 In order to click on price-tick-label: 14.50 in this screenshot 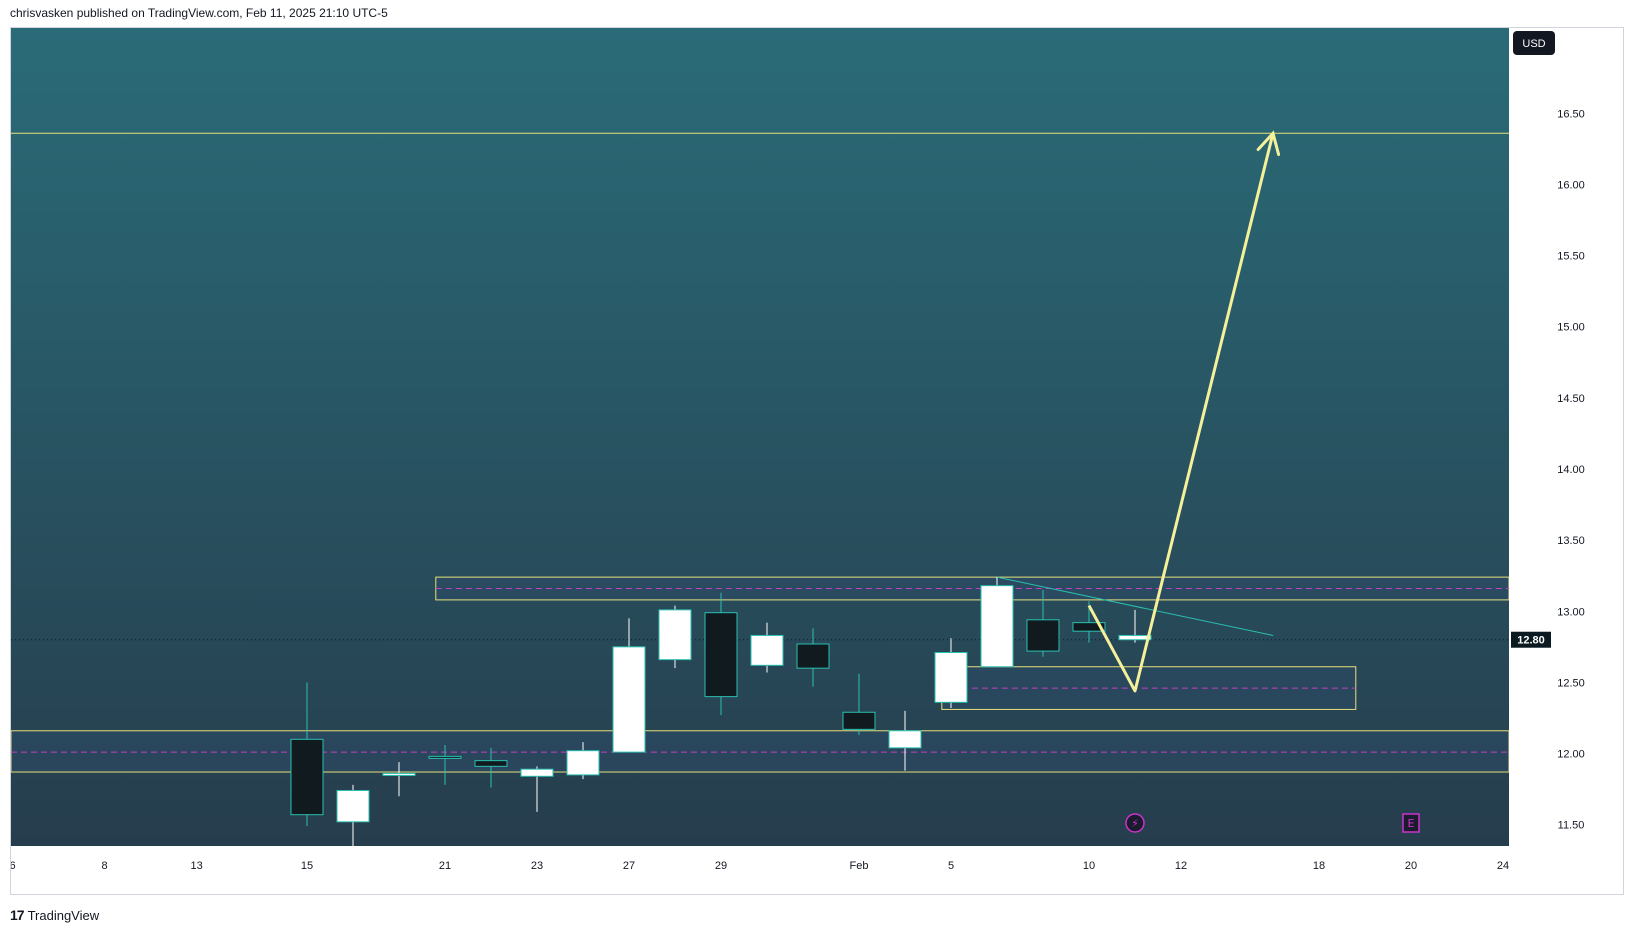, I will do `click(1571, 399)`.